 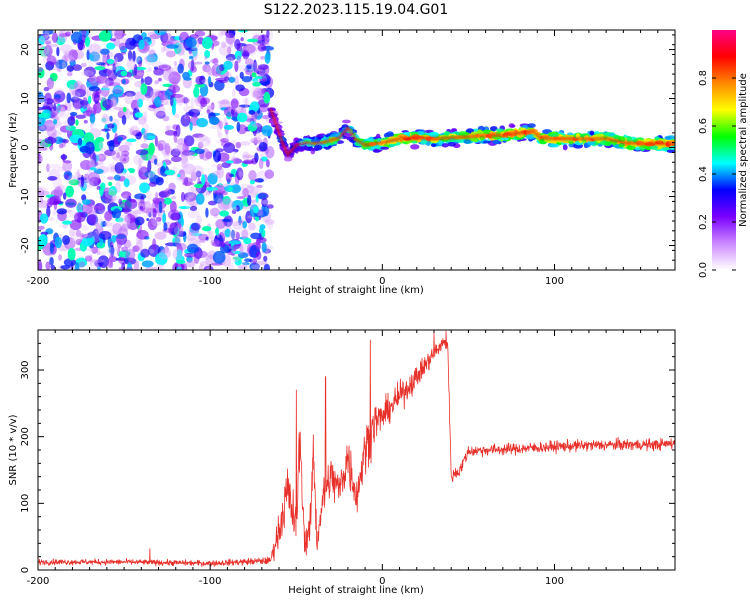 I want to click on y-tick-label: 200, so click(x=25, y=436).